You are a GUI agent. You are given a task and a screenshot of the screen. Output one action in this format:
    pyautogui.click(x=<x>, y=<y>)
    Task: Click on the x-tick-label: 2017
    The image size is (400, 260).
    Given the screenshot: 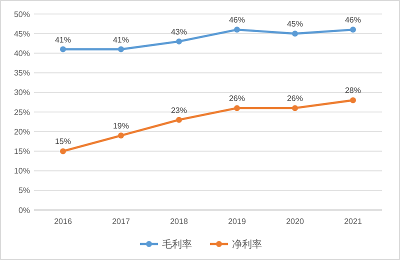 What is the action you would take?
    pyautogui.click(x=121, y=221)
    